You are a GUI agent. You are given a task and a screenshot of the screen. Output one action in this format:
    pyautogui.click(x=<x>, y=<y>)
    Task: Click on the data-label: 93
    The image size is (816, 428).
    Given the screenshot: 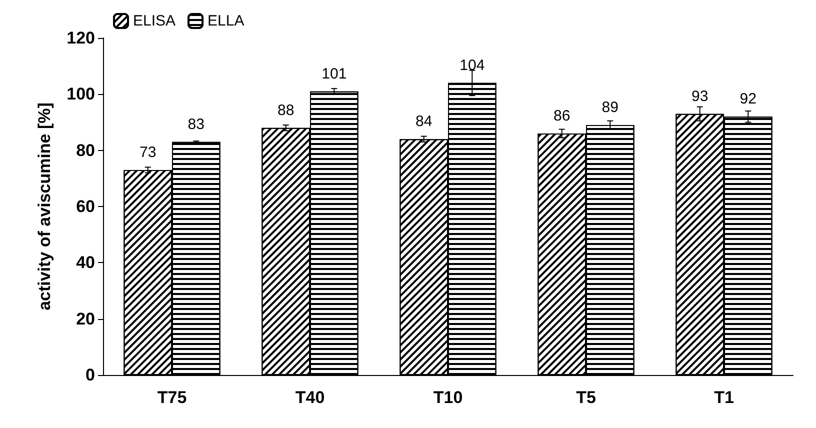 What is the action you would take?
    pyautogui.click(x=700, y=96)
    